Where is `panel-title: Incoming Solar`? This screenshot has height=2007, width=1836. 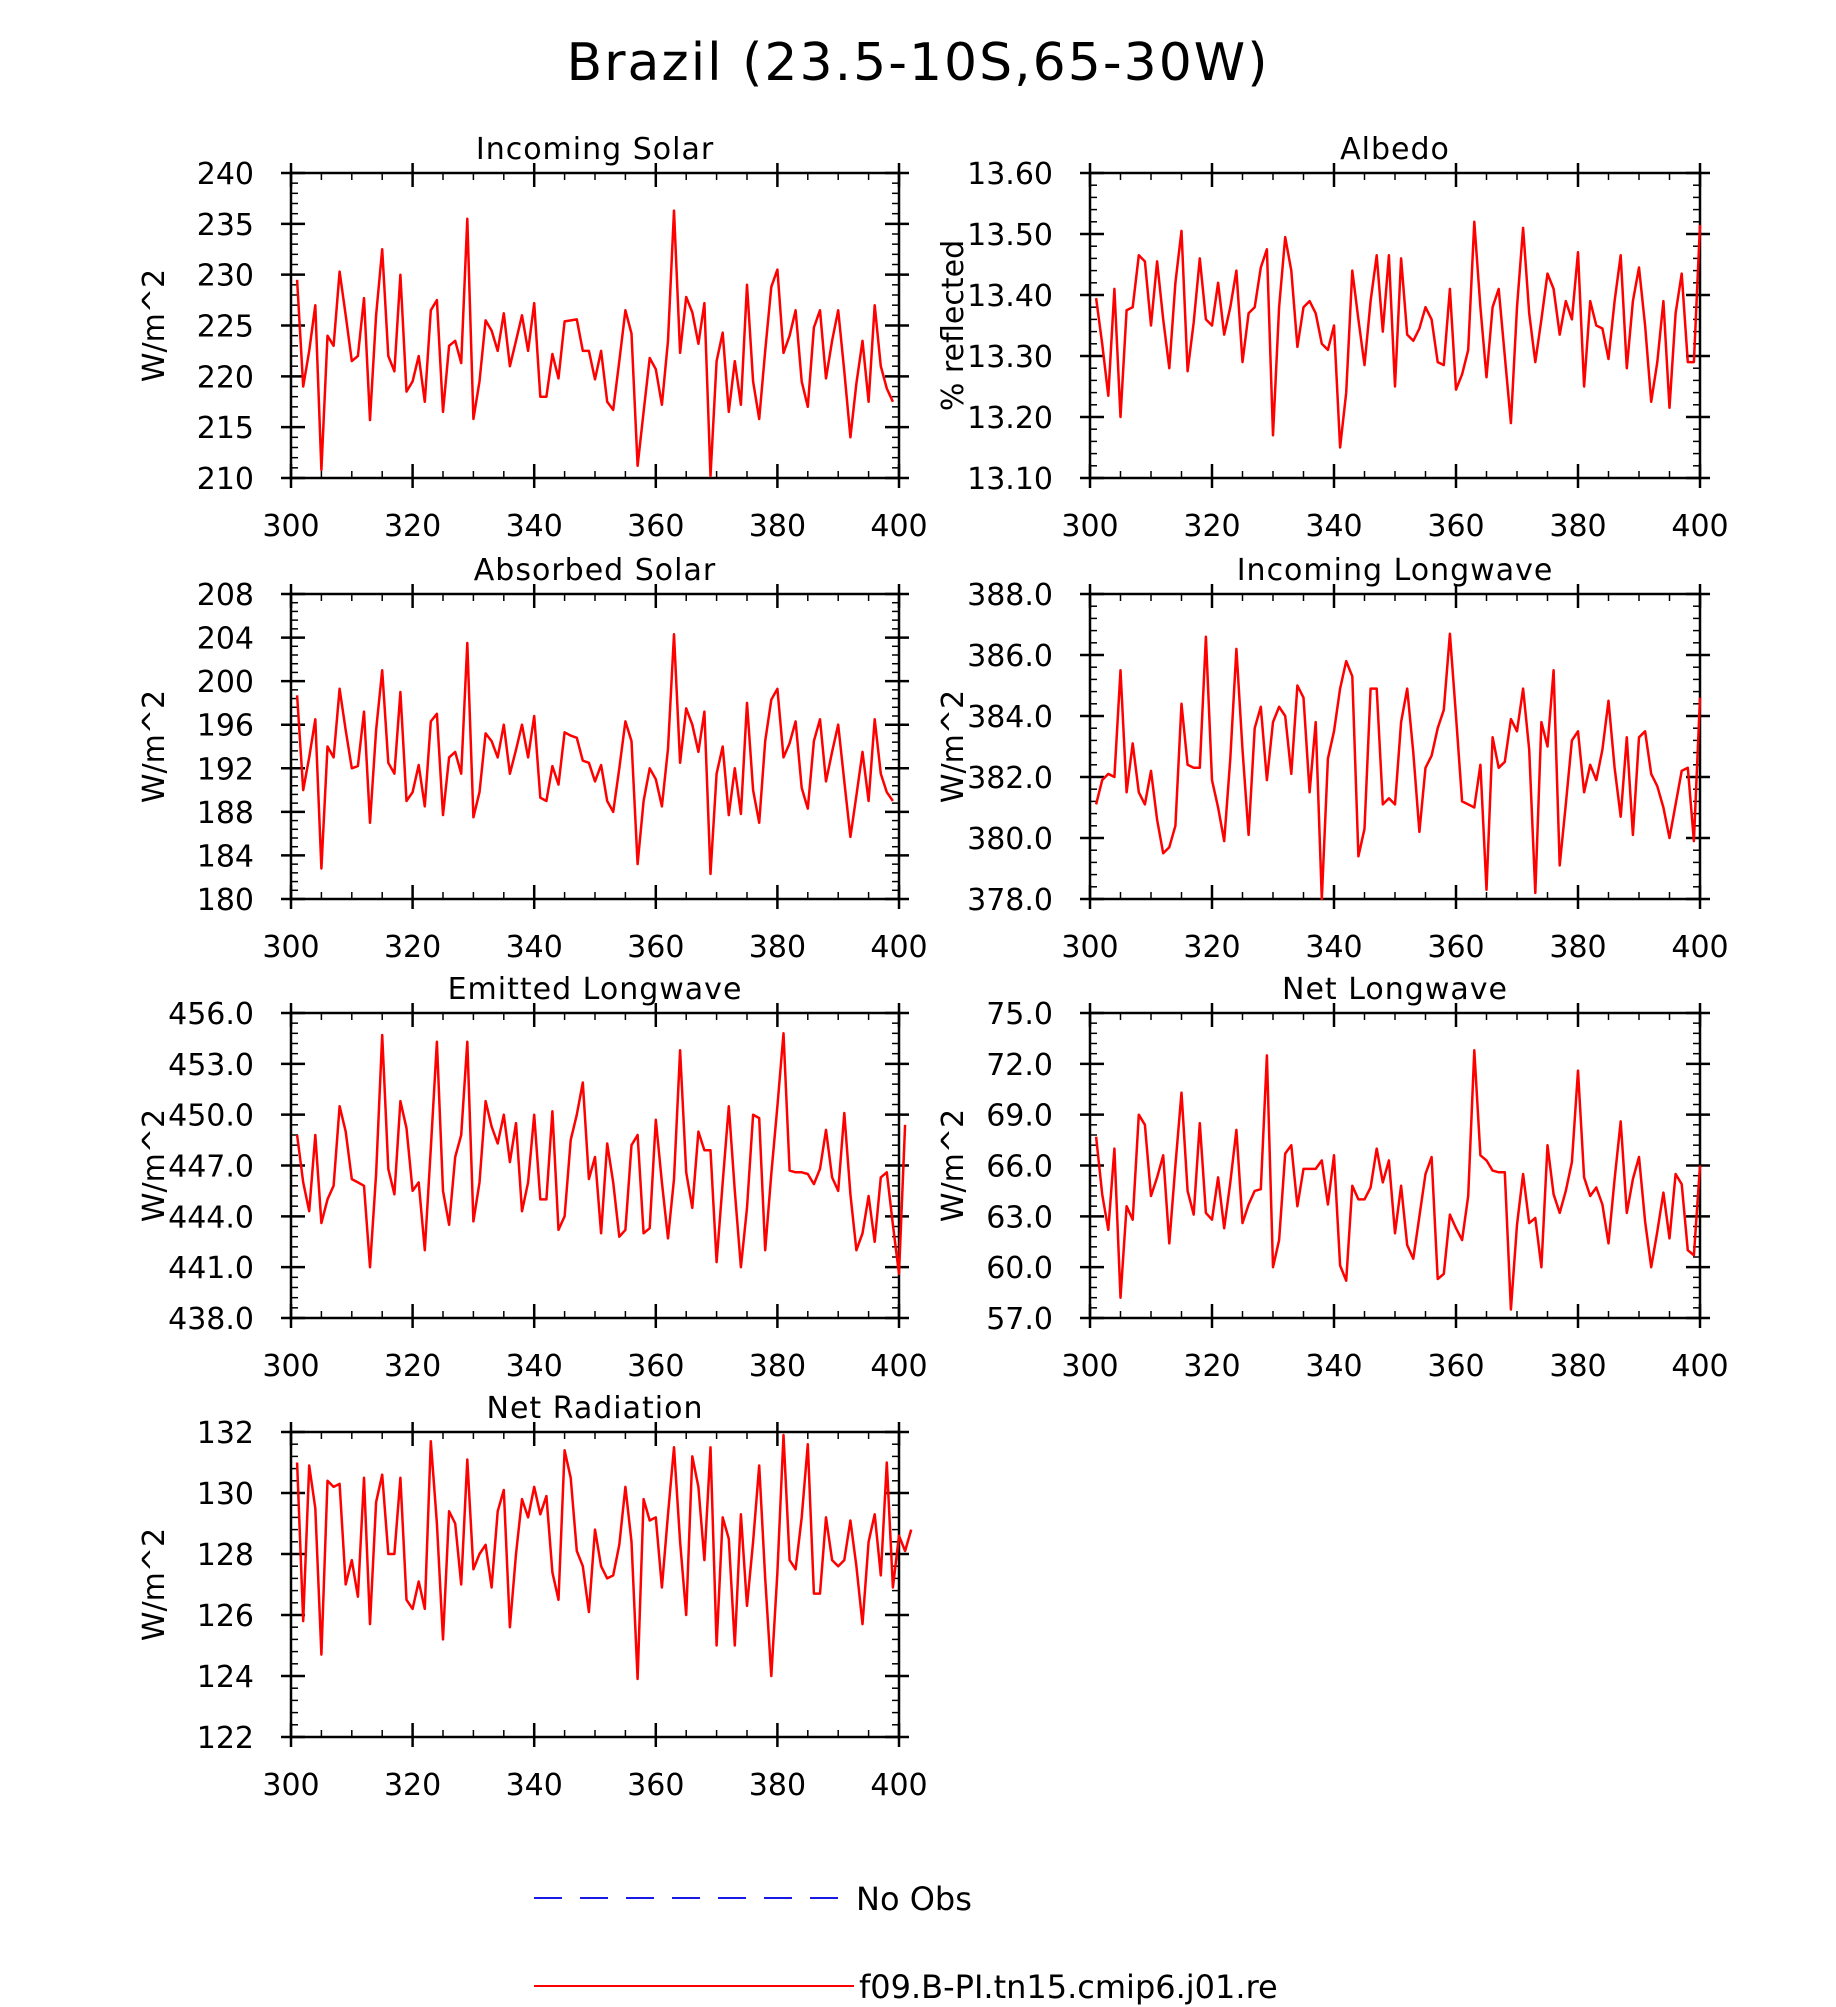
panel-title: Incoming Solar is located at coordinates (595, 149).